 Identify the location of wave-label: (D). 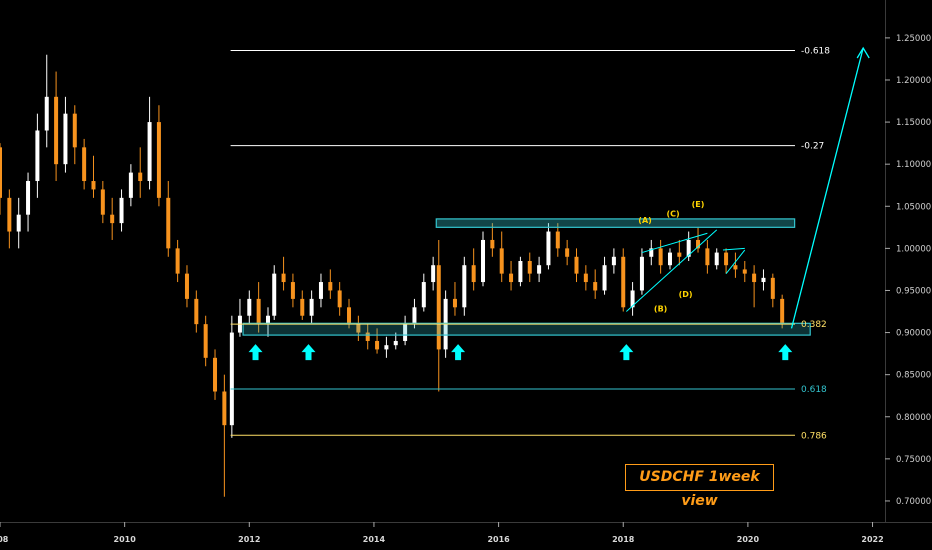
(686, 294).